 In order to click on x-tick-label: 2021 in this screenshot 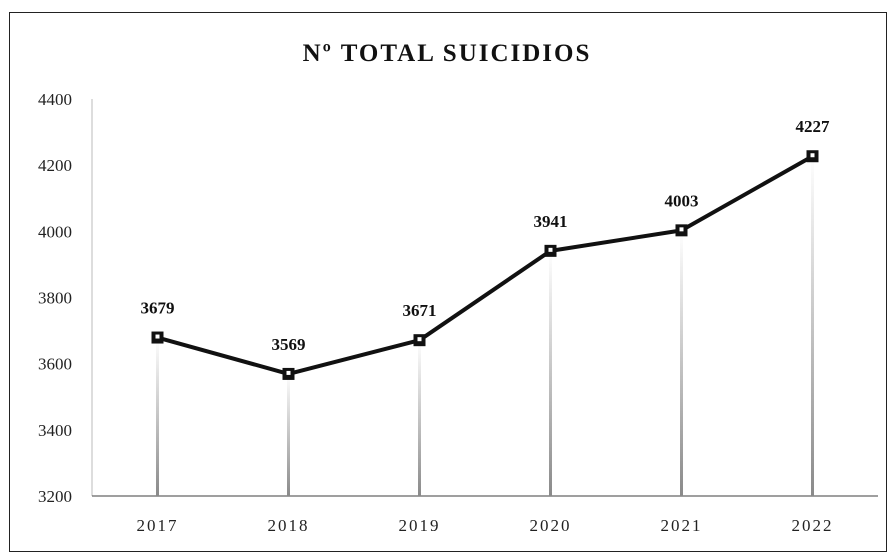, I will do `click(682, 525)`.